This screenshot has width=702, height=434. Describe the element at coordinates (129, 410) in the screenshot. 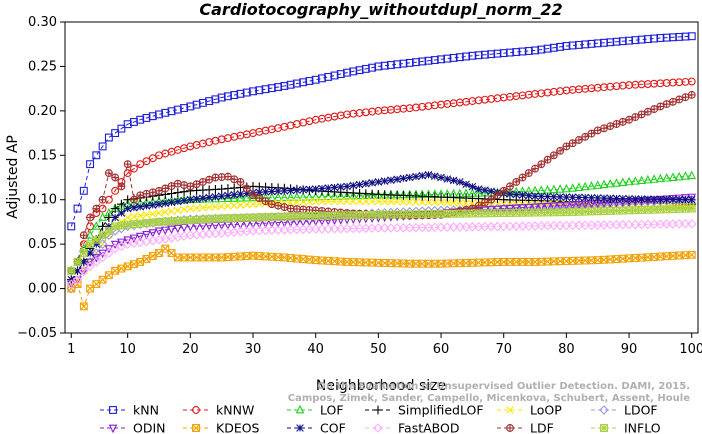

I see `legend-item-knn: kNN` at that location.